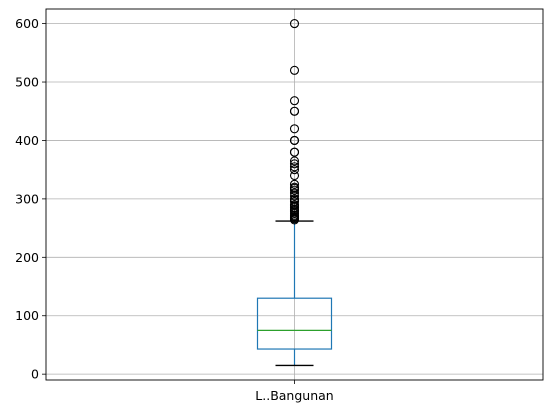 Image resolution: width=552 pixels, height=413 pixels. What do you see at coordinates (294, 395) in the screenshot?
I see `x-tick-label: L..Bangunan` at bounding box center [294, 395].